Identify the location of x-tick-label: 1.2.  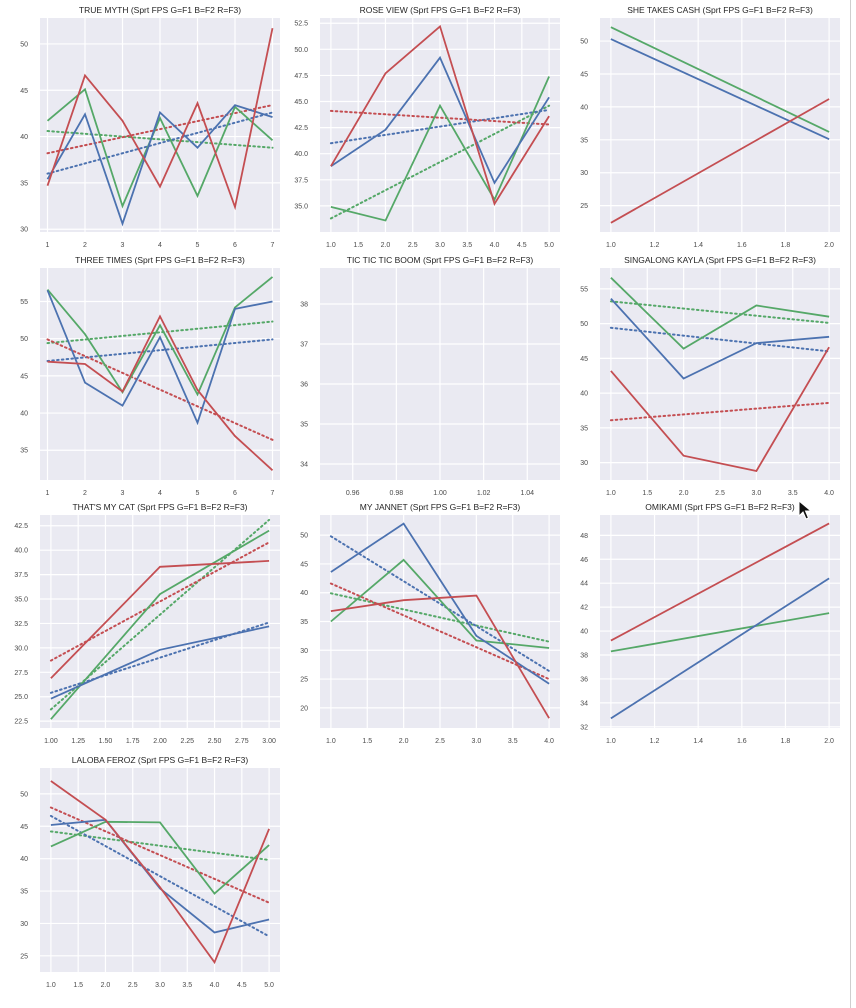
(655, 741).